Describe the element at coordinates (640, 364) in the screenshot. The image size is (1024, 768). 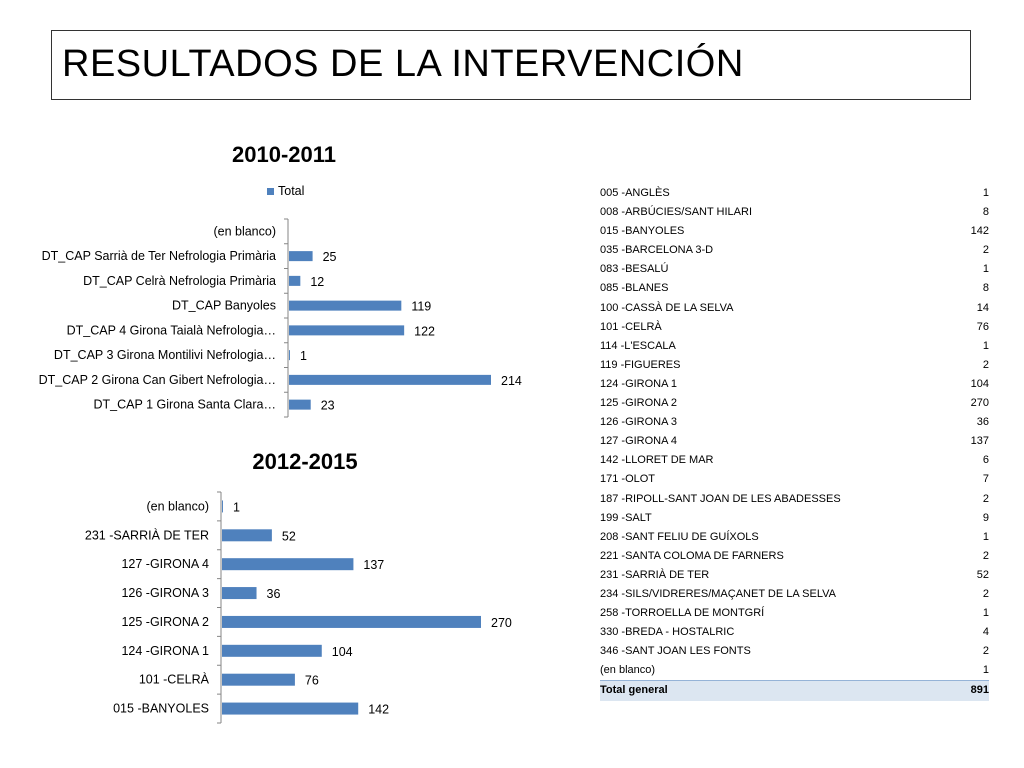
I see `row-label: 119 -FIGUERES` at that location.